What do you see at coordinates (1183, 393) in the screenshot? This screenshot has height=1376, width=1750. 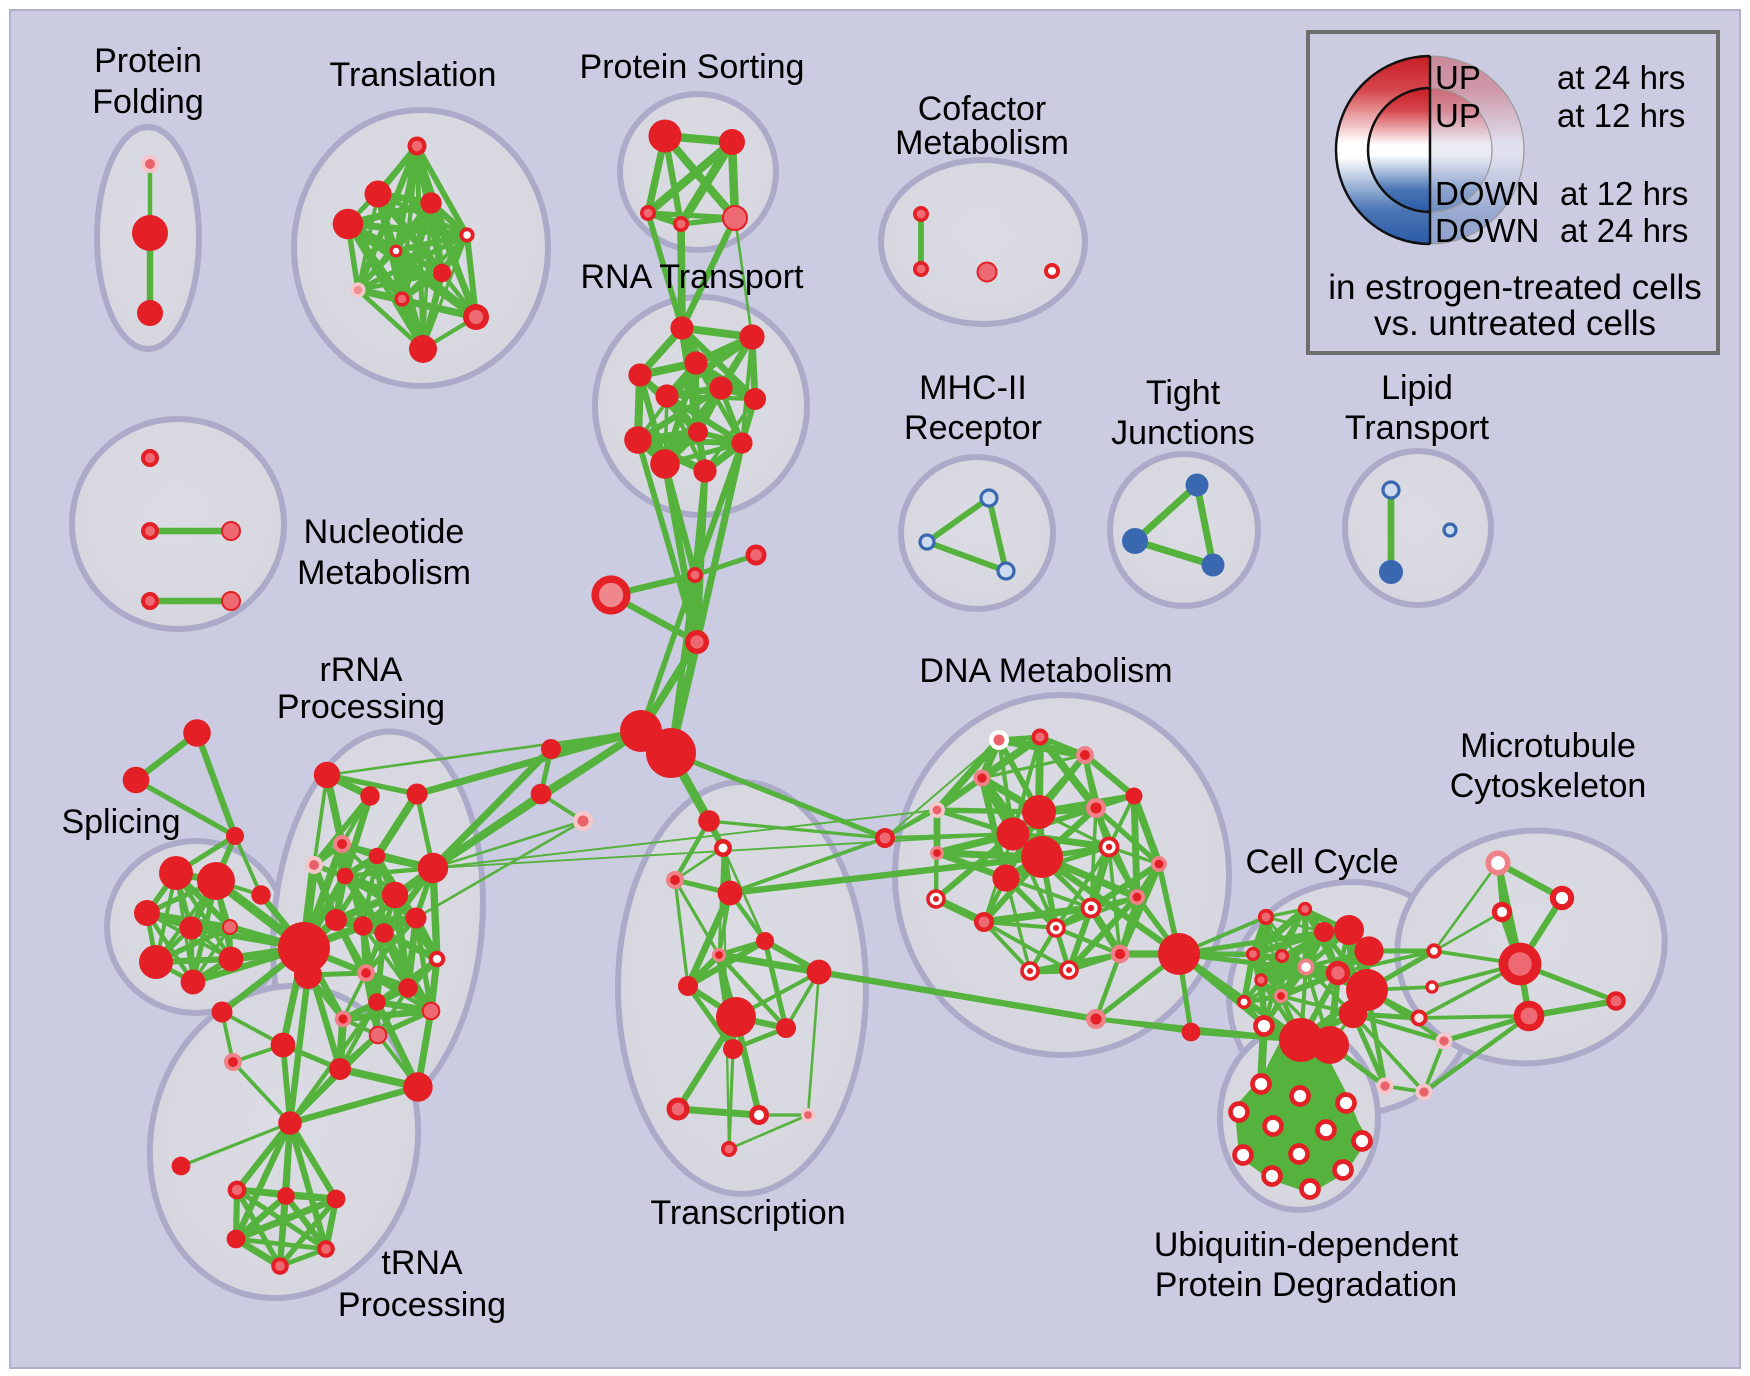 I see `svg-text: Tight` at bounding box center [1183, 393].